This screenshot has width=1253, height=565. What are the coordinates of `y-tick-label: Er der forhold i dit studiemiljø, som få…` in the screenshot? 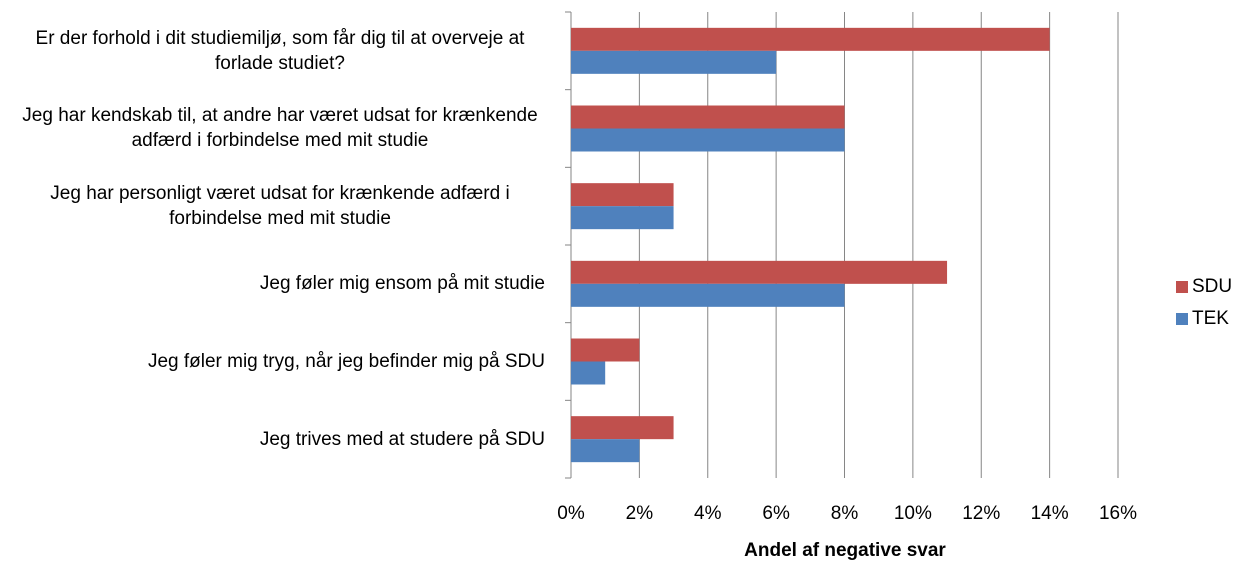 It's located at (280, 50).